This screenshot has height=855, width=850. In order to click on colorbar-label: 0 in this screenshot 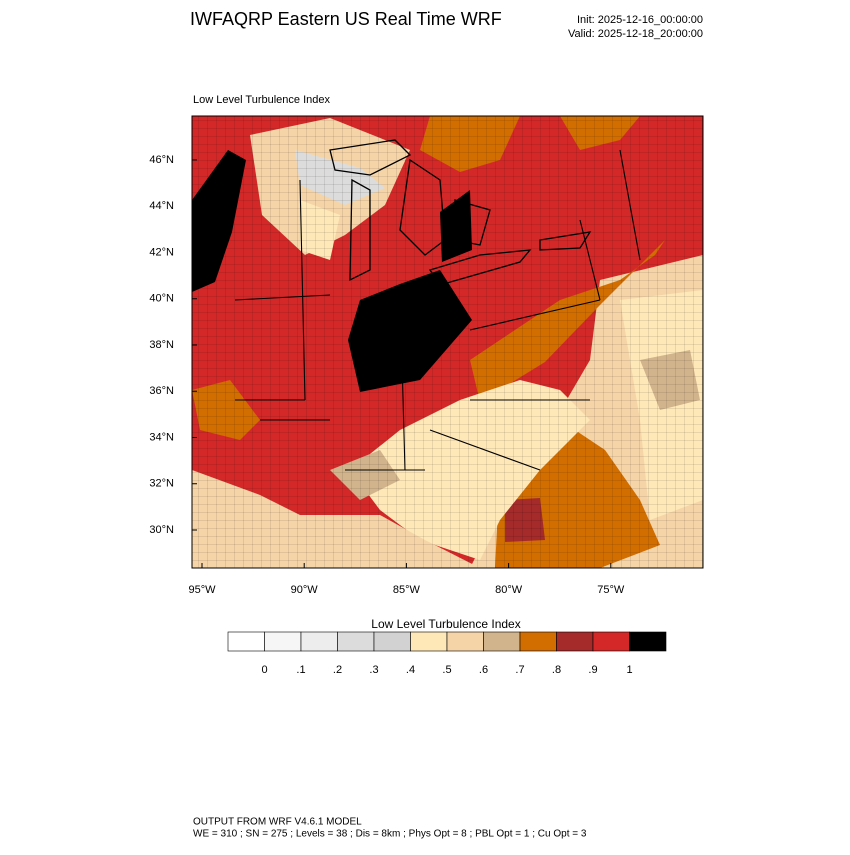, I will do `click(264, 670)`.